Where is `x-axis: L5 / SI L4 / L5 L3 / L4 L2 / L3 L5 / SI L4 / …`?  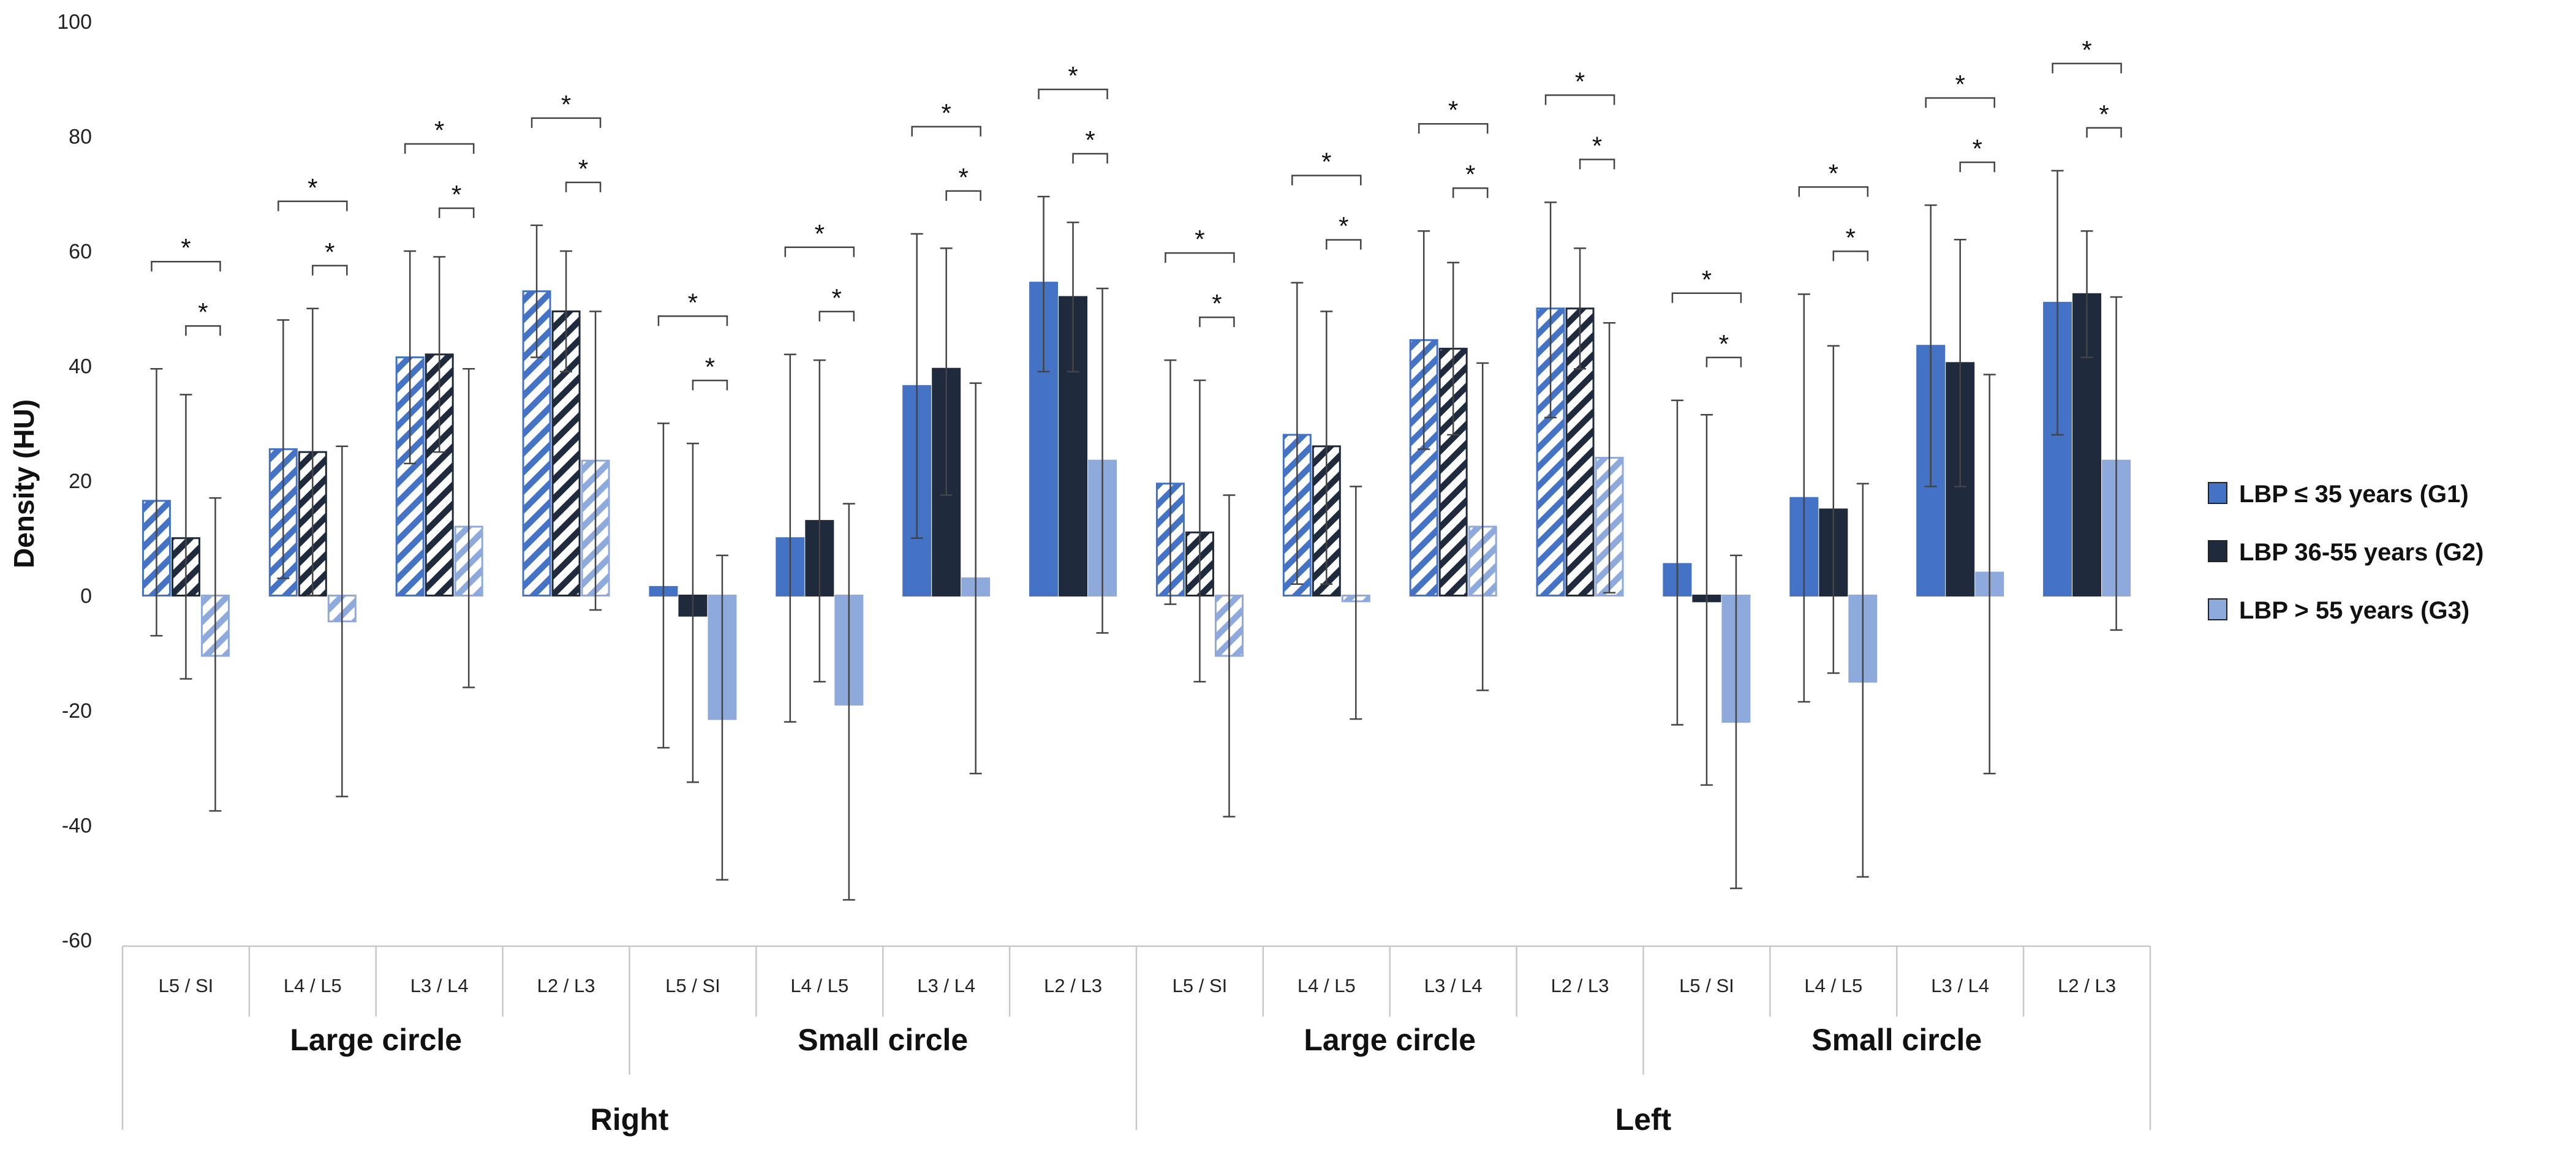 x-axis: L5 / SI L4 / L5 L3 / L4 L2 / L3 L5 / SI L4 / … is located at coordinates (1136, 1041).